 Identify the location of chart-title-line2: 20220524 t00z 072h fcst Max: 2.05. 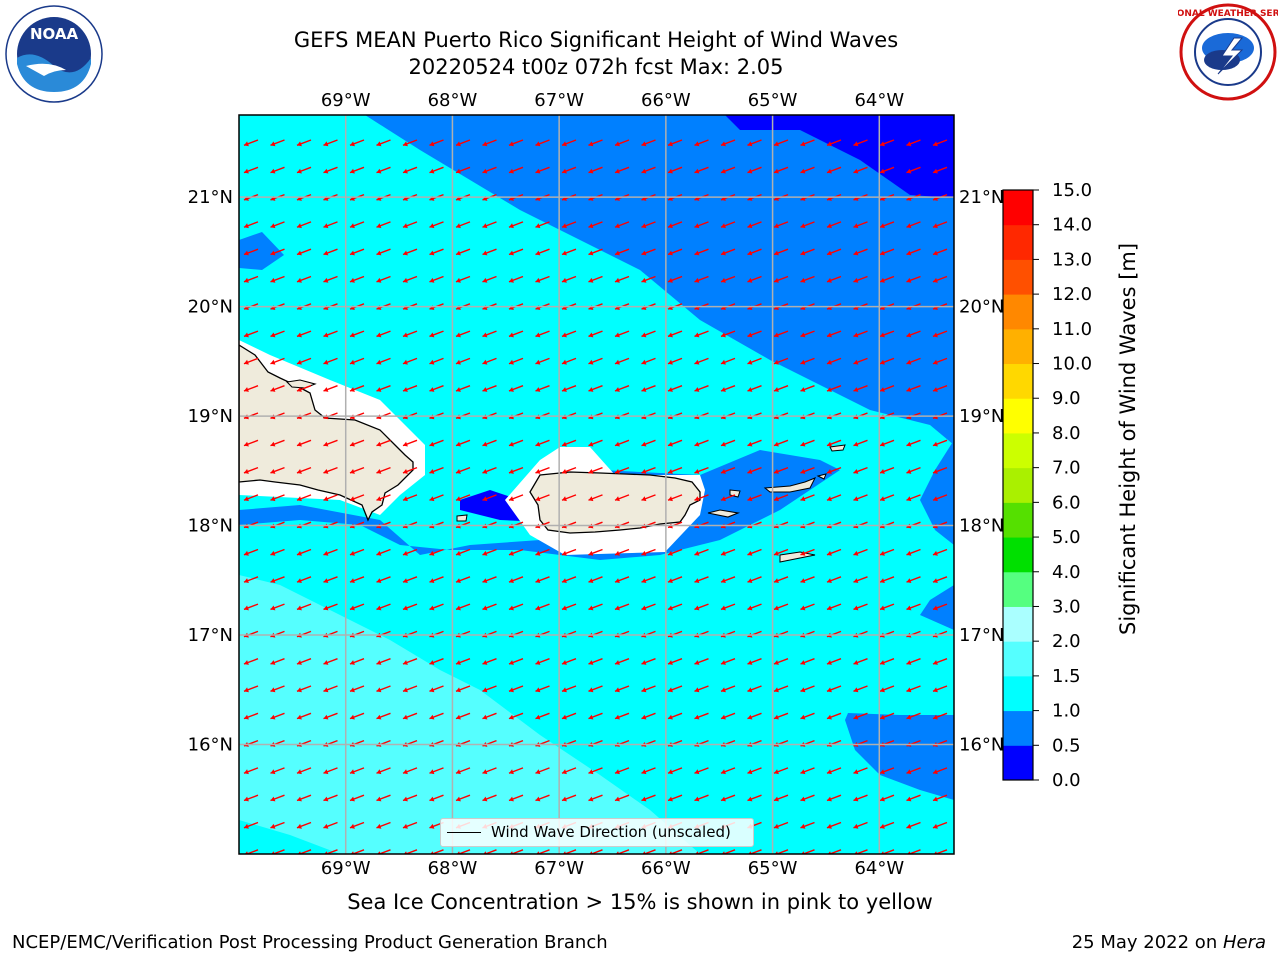
(596, 67).